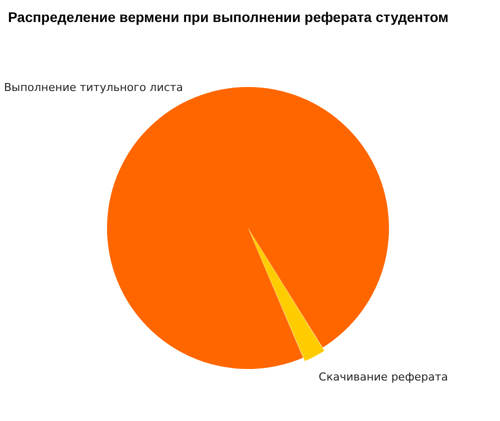 The height and width of the screenshot is (421, 500). I want to click on slice-label: Скачивание реферата, so click(383, 377).